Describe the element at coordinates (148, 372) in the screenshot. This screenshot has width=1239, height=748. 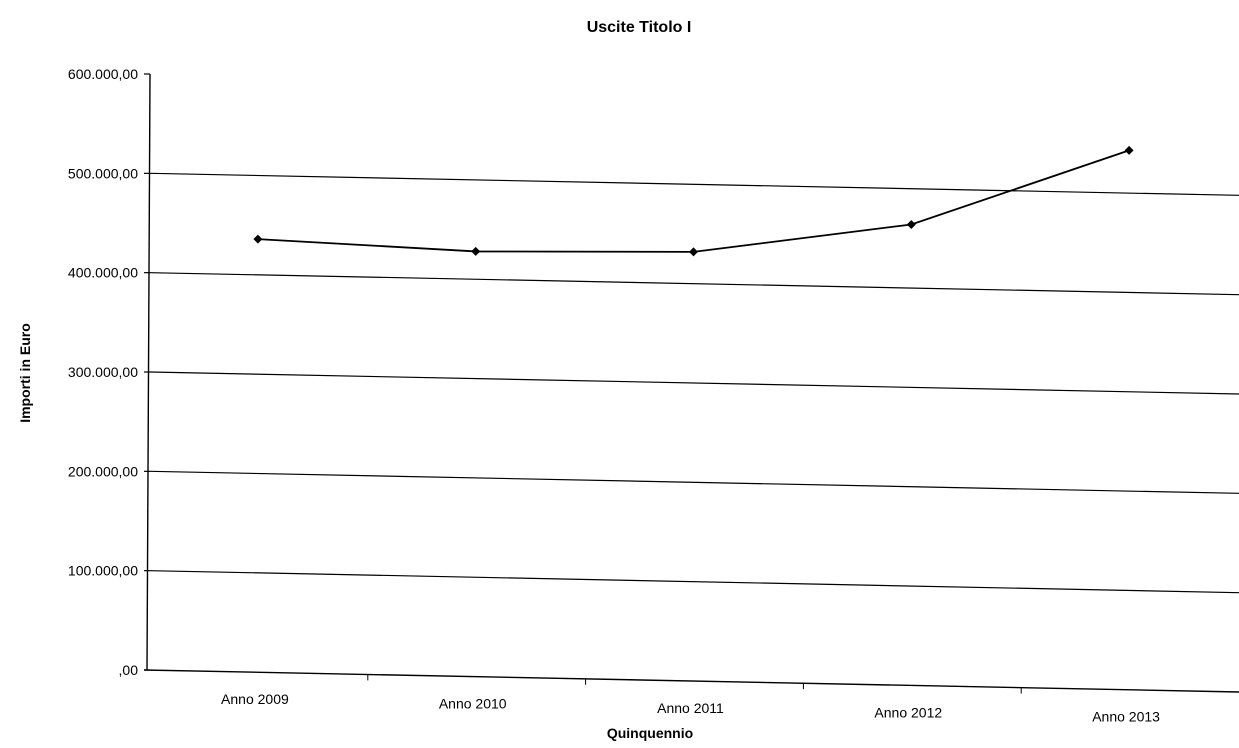
I see `y-axis-line` at that location.